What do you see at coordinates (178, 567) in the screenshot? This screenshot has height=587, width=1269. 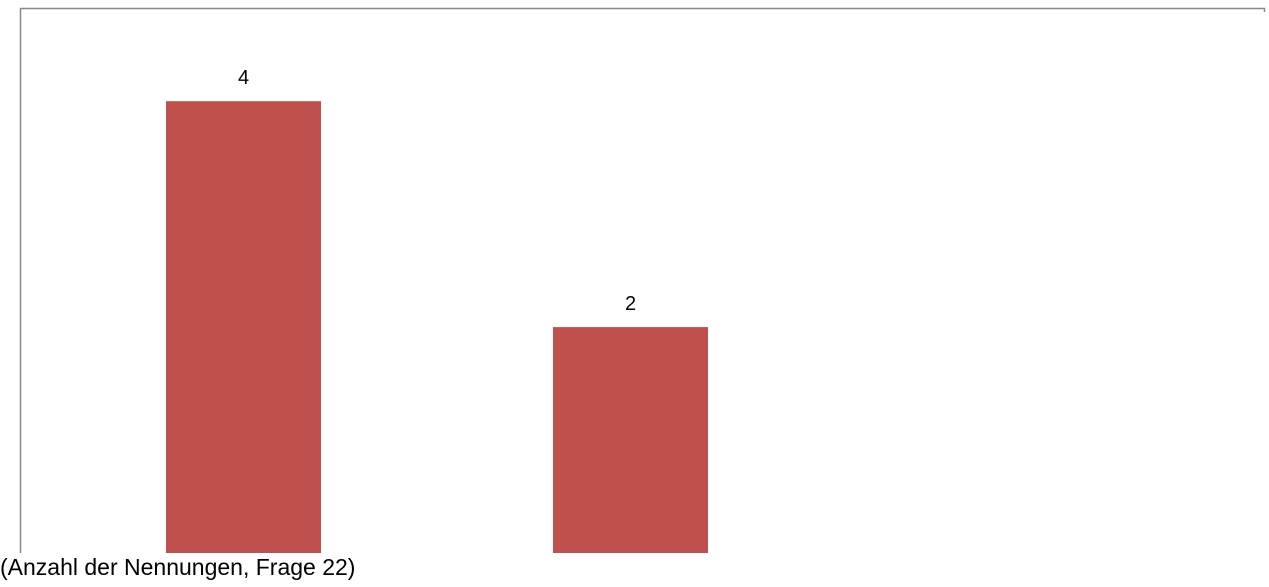 I see `chart-caption: (Anzahl der Nennungen, Frage 22)` at bounding box center [178, 567].